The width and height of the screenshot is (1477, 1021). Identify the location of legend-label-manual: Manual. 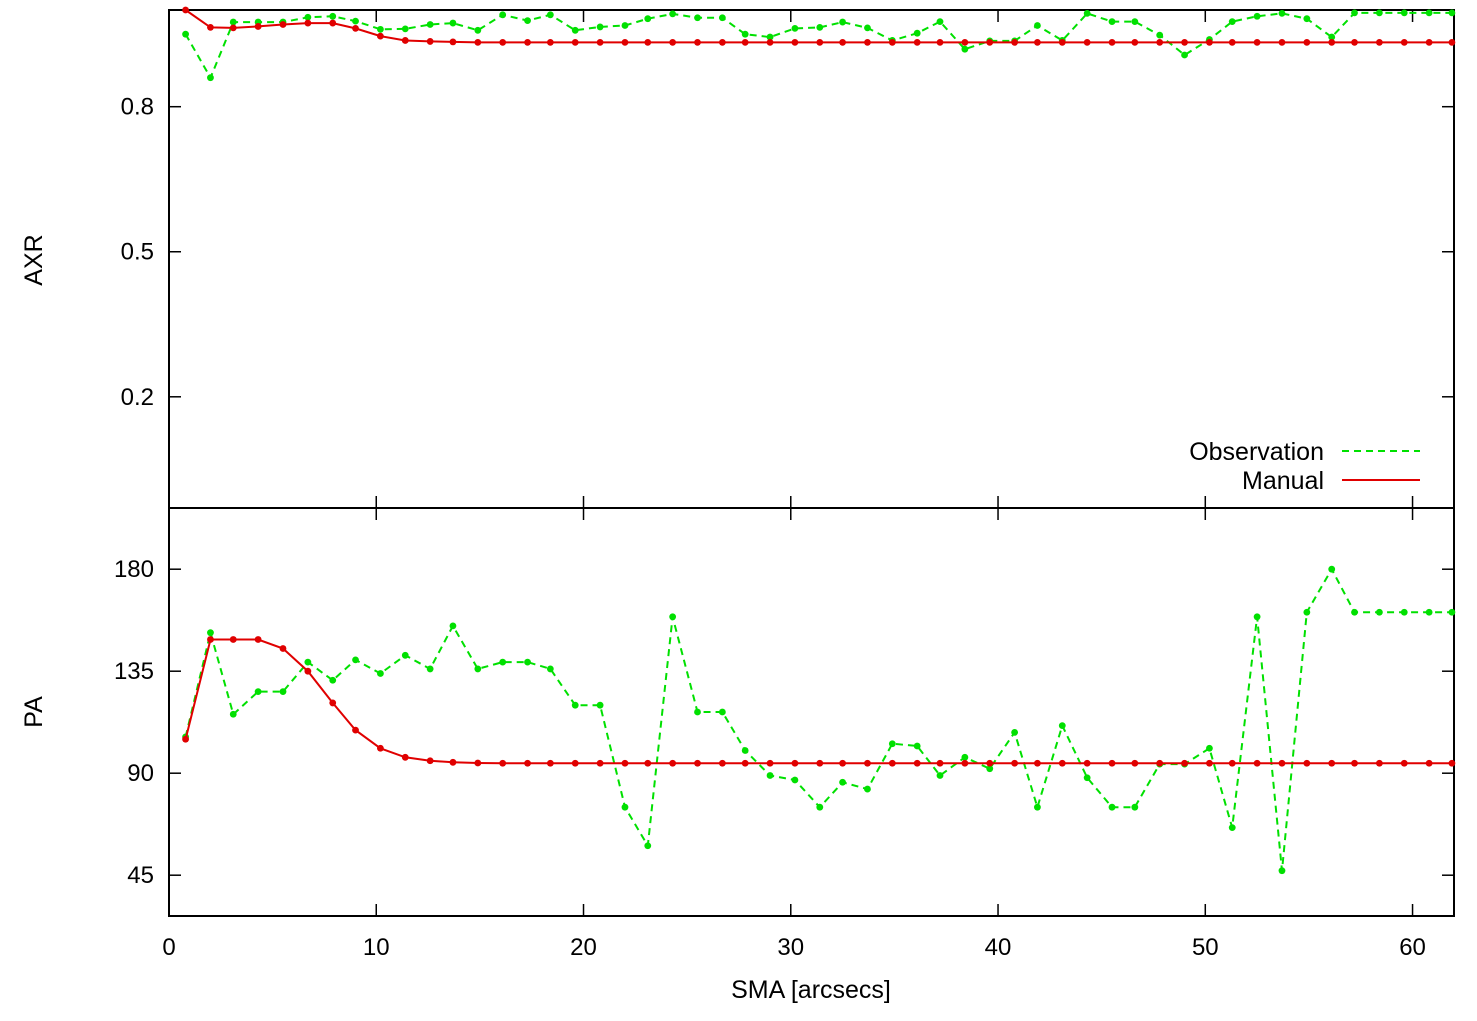
(1283, 481).